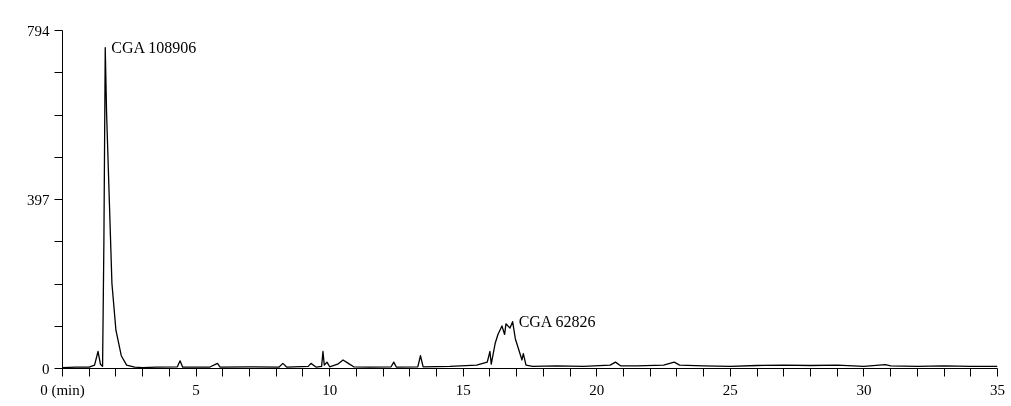 The image size is (1011, 406). I want to click on x-tick-label: 35, so click(997, 389).